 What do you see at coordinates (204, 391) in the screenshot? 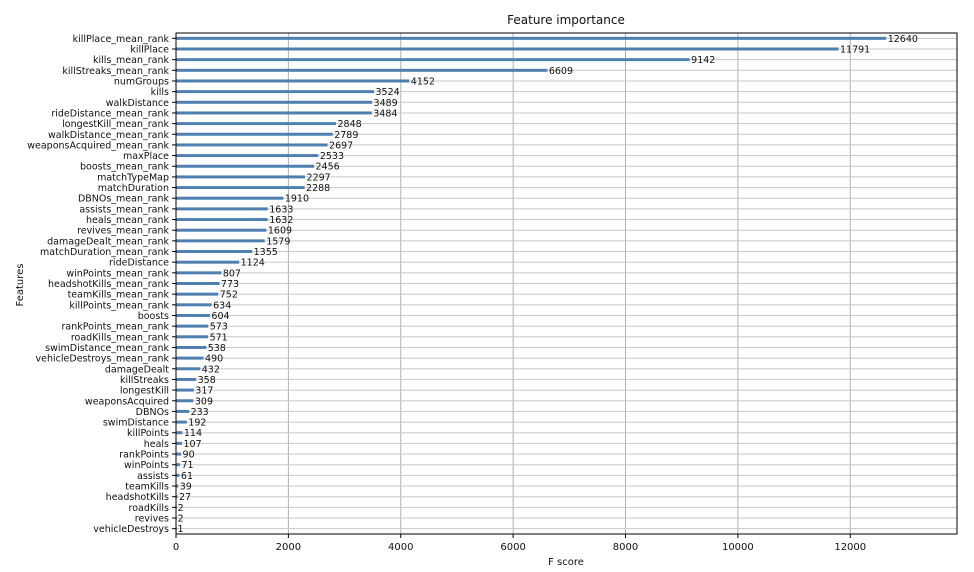
I see `bar-value-label: 317` at bounding box center [204, 391].